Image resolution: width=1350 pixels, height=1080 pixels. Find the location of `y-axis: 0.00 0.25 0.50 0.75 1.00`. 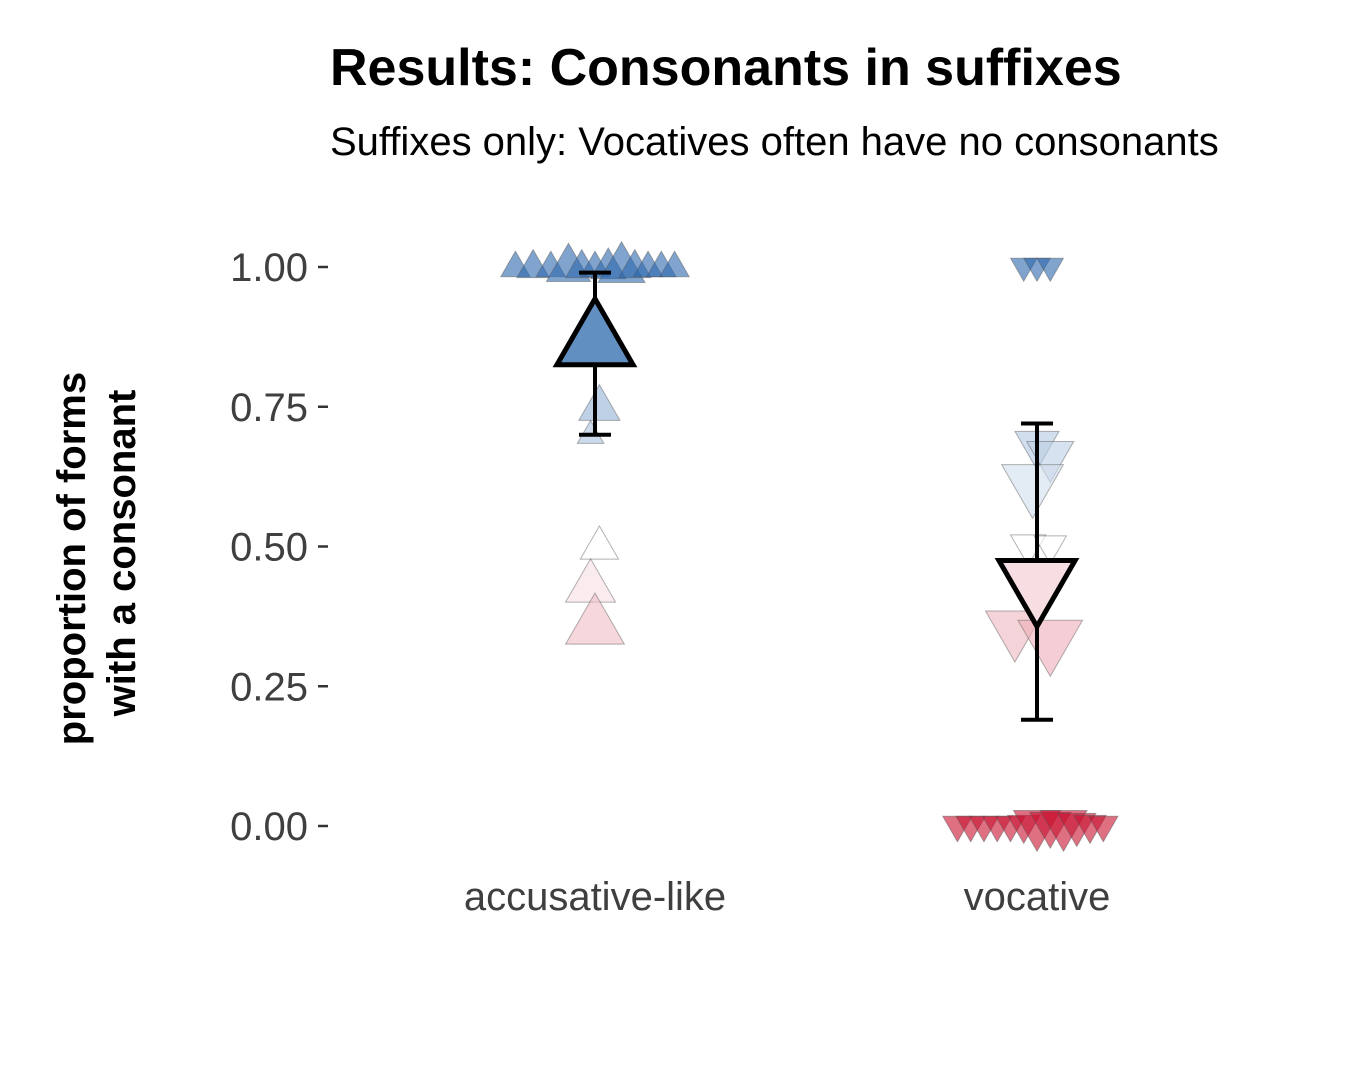

y-axis: 0.00 0.25 0.50 0.75 1.00 is located at coordinates (279, 547).